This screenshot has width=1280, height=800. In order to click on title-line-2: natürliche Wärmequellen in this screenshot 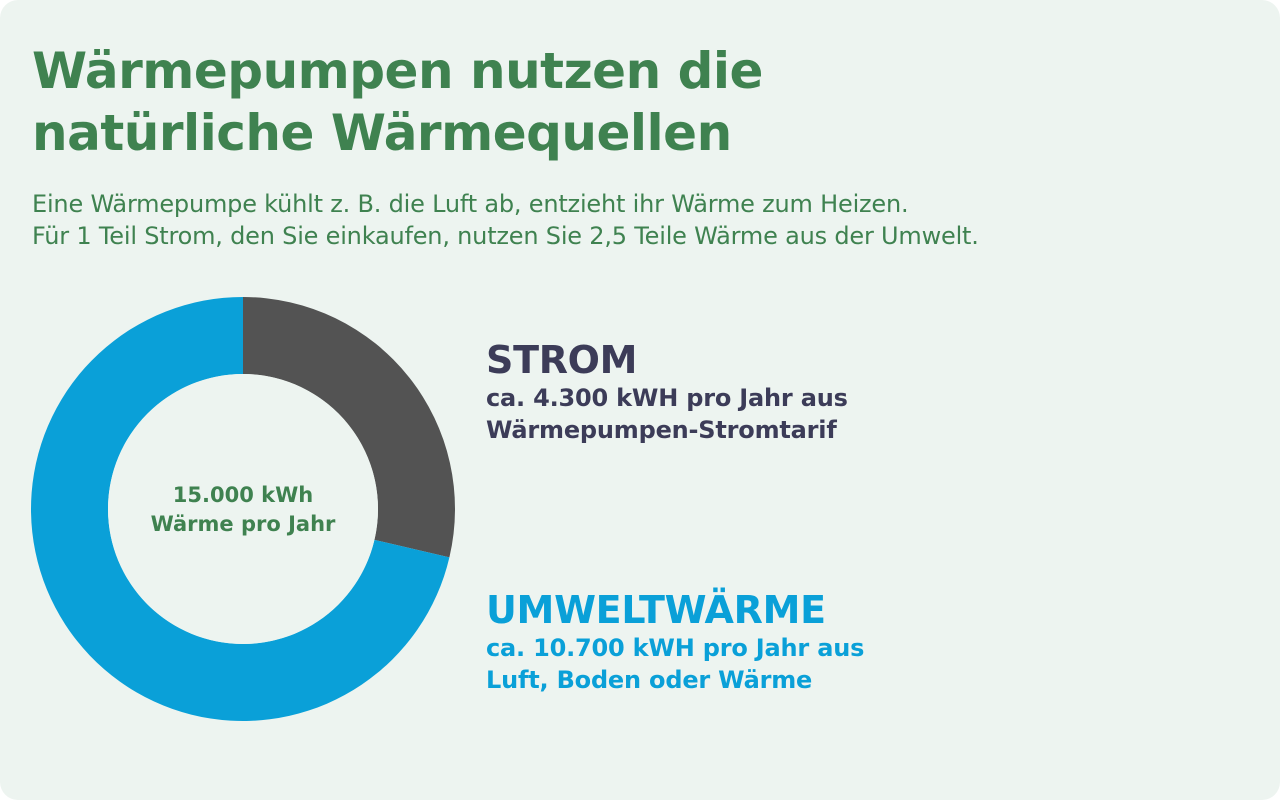, I will do `click(382, 133)`.